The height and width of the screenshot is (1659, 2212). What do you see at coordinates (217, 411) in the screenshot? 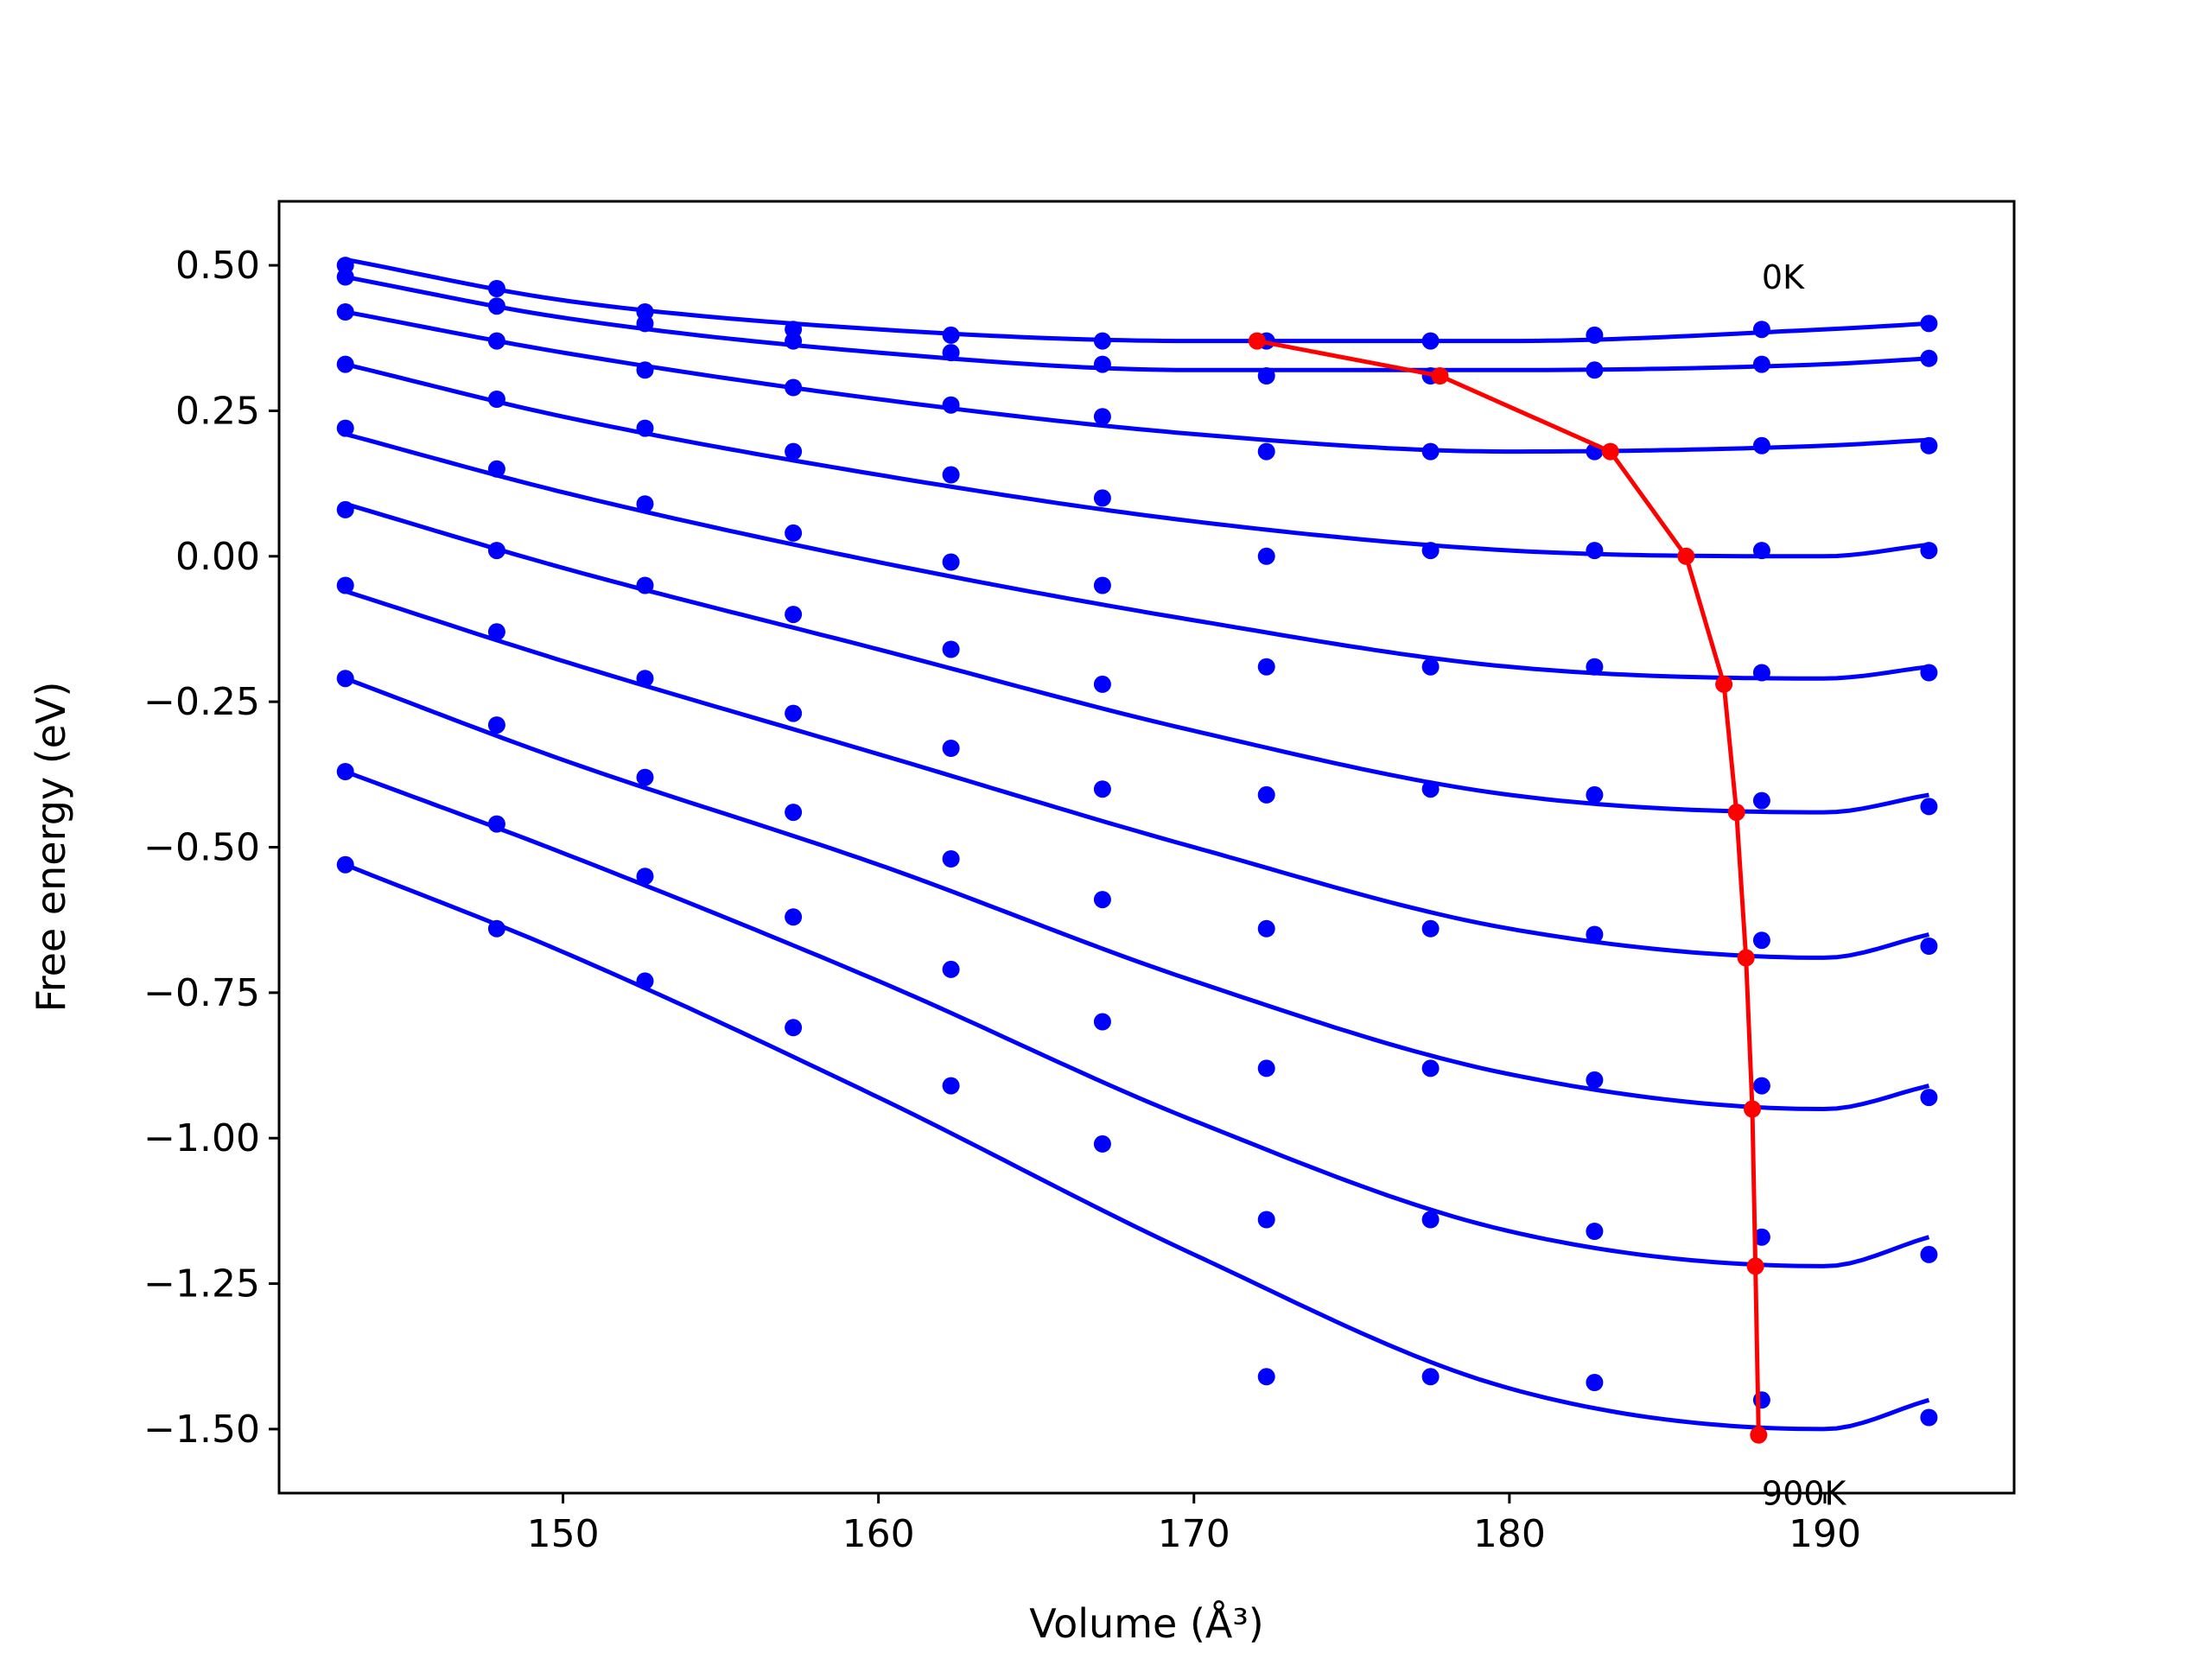
I see `y-tick-label: 0.25` at bounding box center [217, 411].